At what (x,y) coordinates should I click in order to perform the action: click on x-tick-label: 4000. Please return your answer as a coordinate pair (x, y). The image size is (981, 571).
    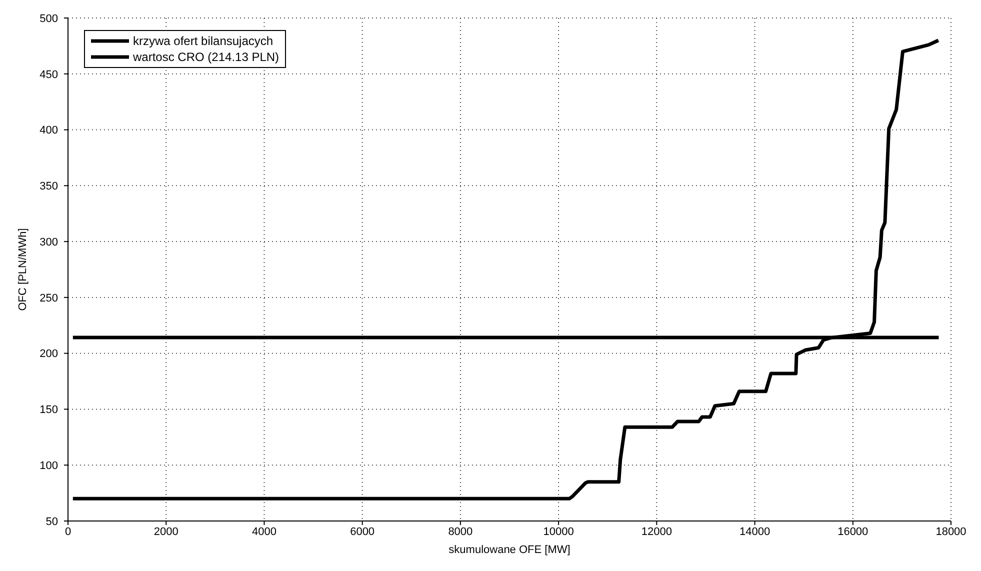
    Looking at the image, I should click on (264, 532).